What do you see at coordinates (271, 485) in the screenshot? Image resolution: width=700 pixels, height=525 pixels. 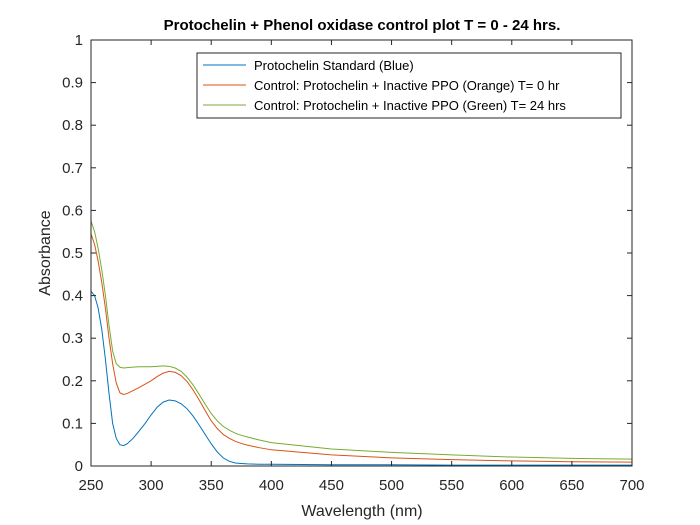 I see `x-tick-label: 400` at bounding box center [271, 485].